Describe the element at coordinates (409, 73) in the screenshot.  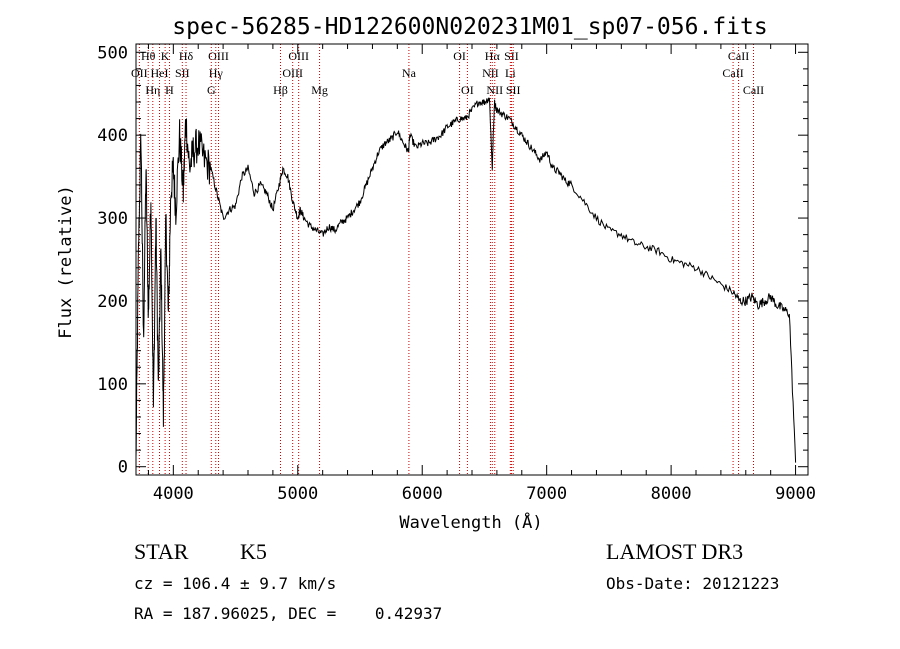
I see `spectral-line-label: Na` at that location.